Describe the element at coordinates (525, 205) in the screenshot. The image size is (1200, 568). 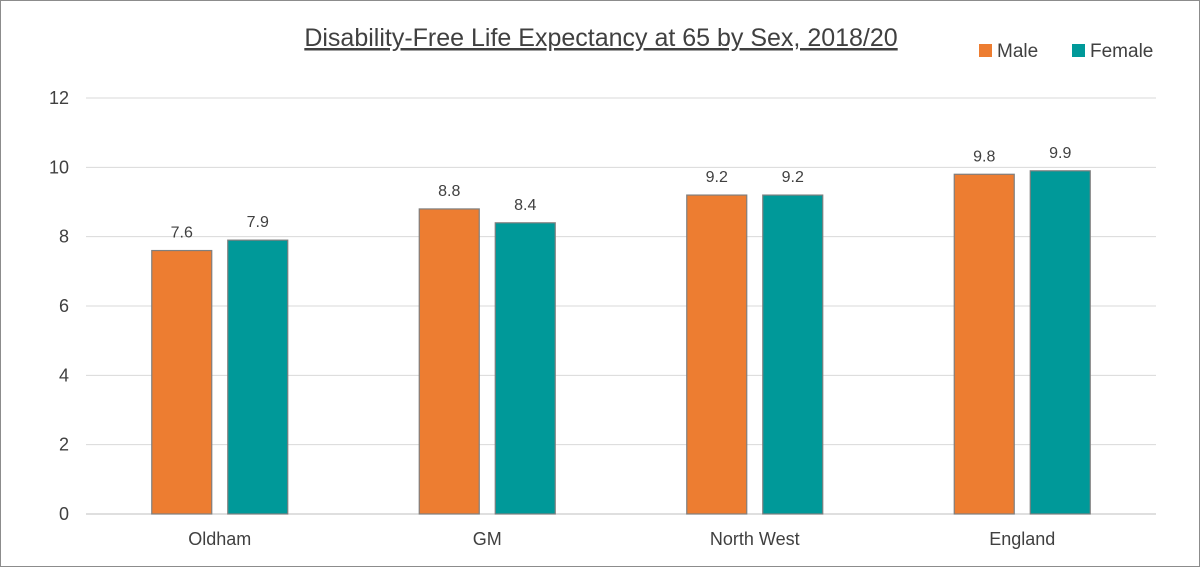
I see `data-label: 8.4` at that location.